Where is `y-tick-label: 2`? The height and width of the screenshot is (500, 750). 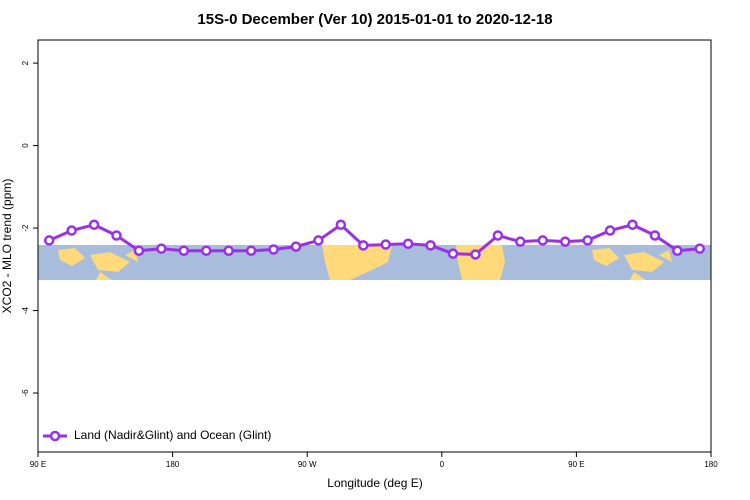
y-tick-label: 2 is located at coordinates (25, 62).